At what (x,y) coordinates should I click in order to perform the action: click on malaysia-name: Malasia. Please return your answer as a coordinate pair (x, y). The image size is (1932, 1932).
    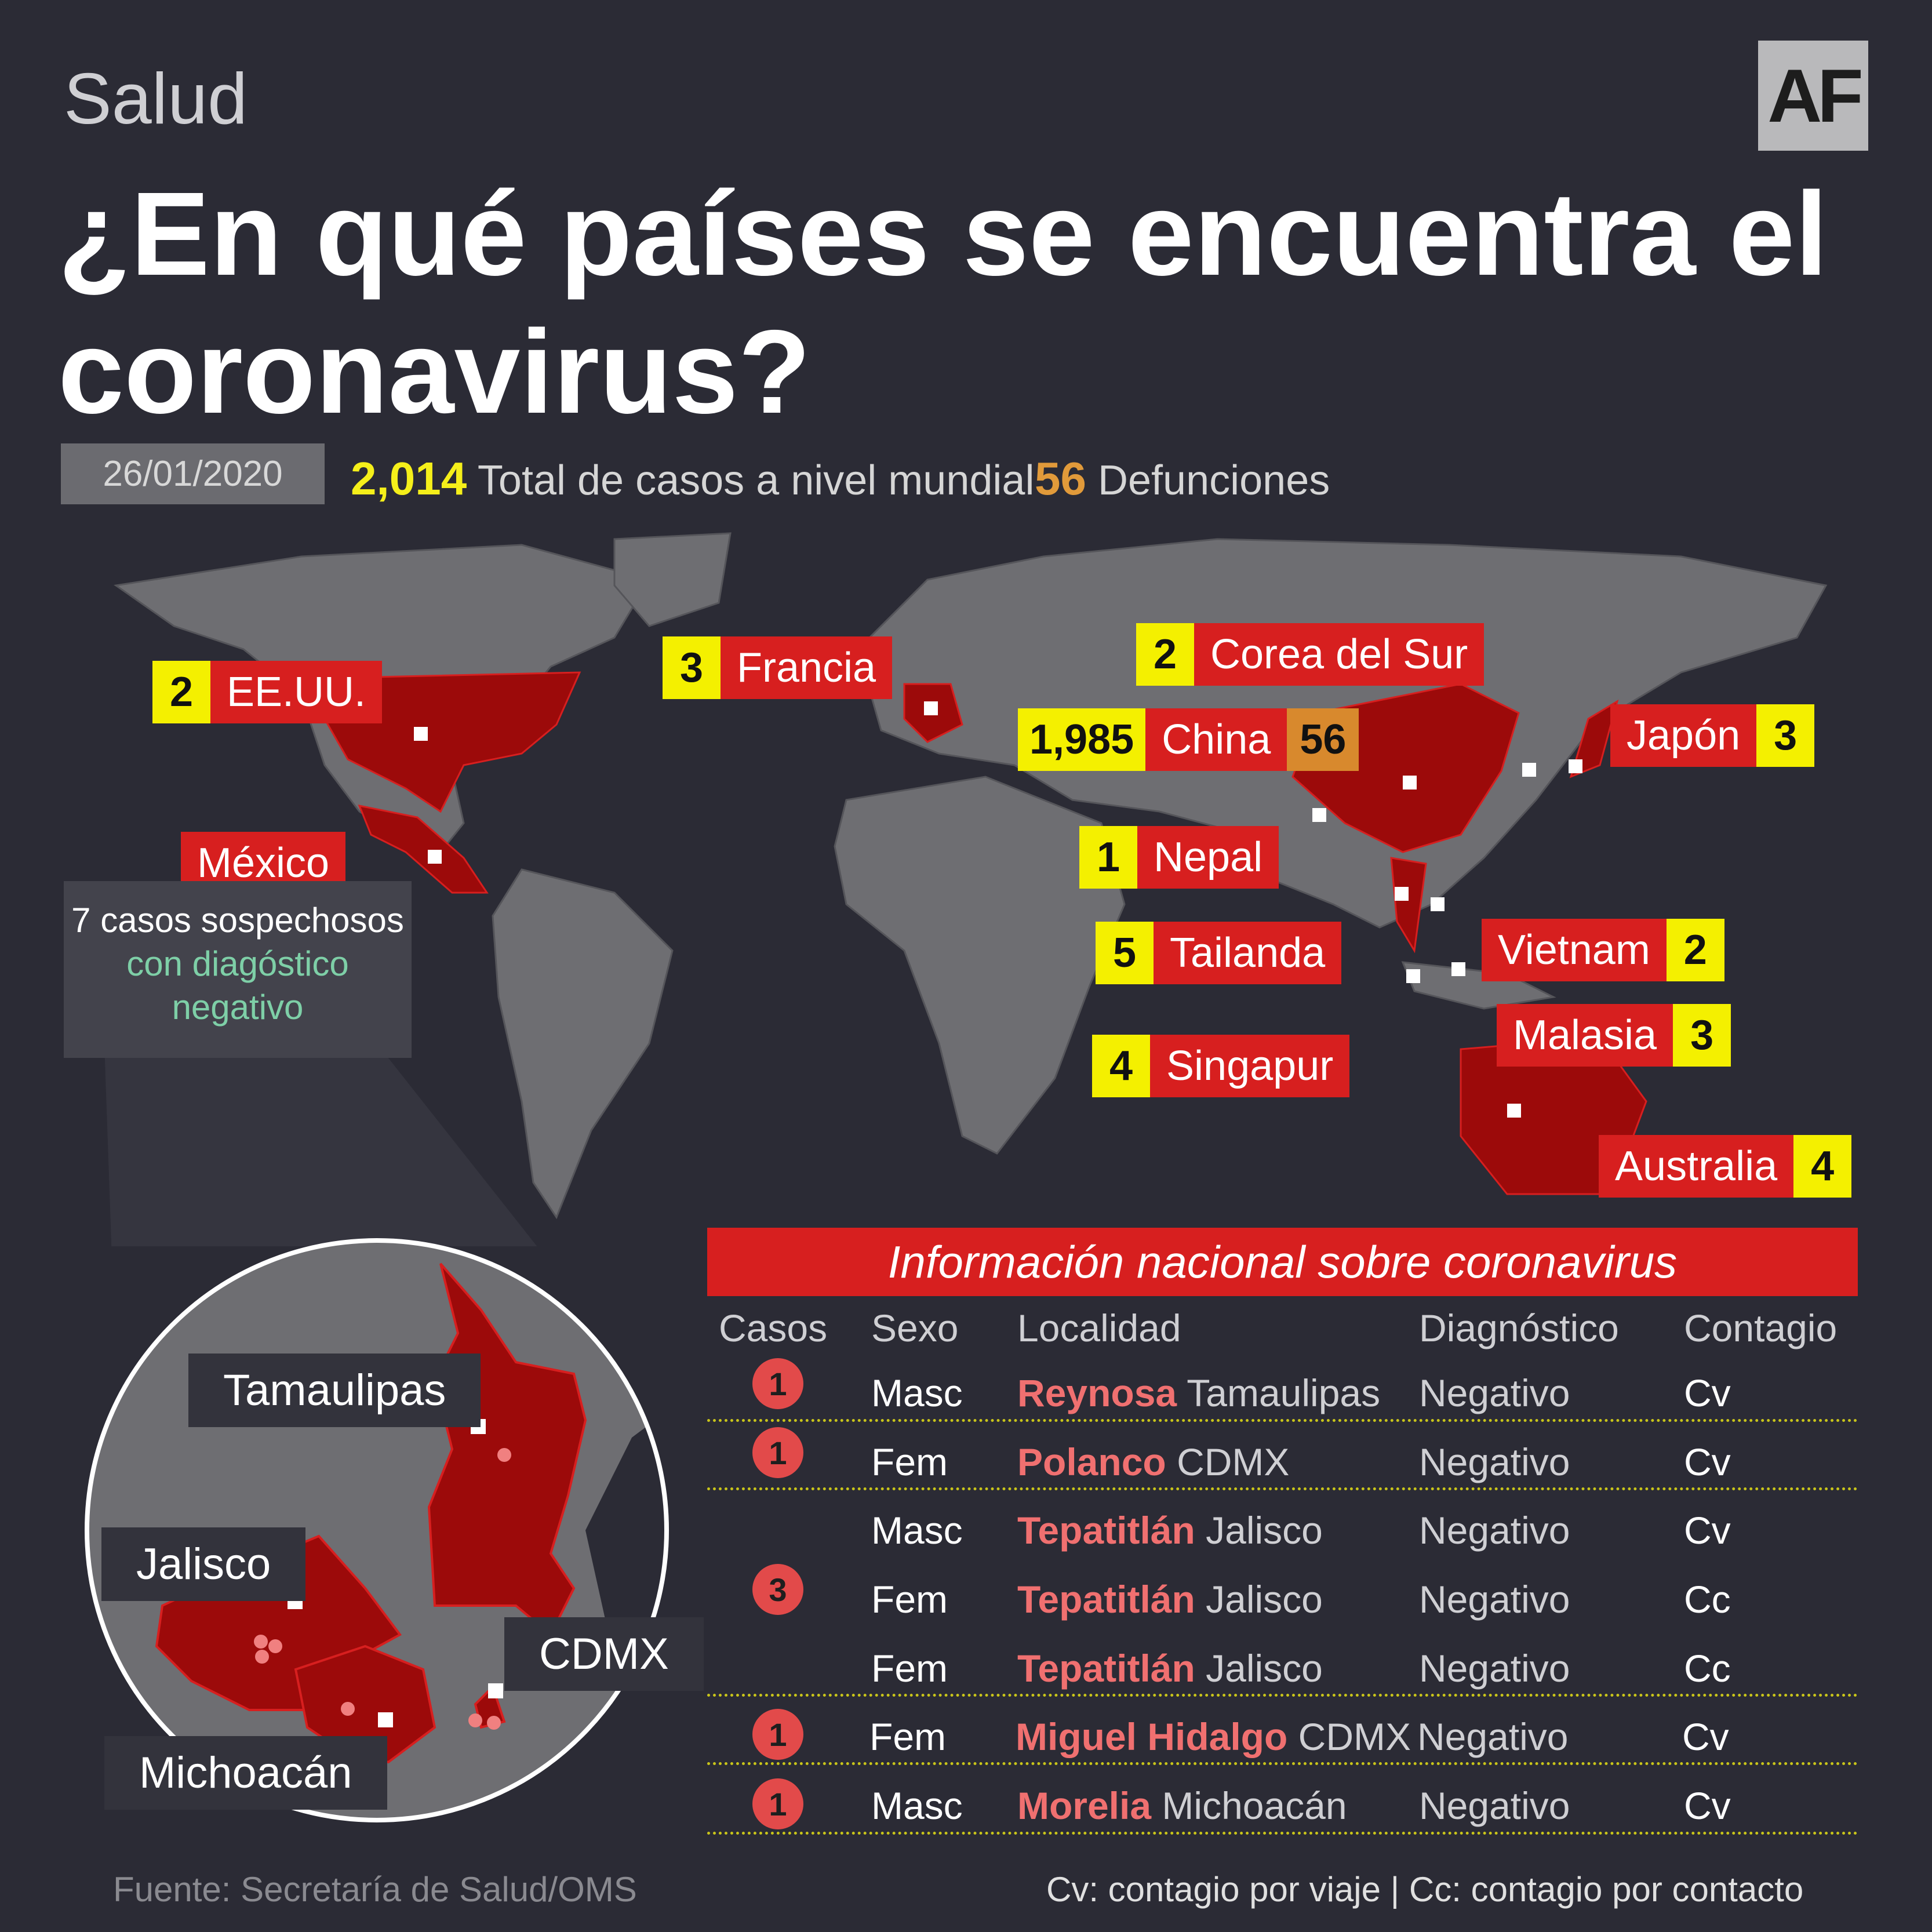
    Looking at the image, I should click on (1585, 1035).